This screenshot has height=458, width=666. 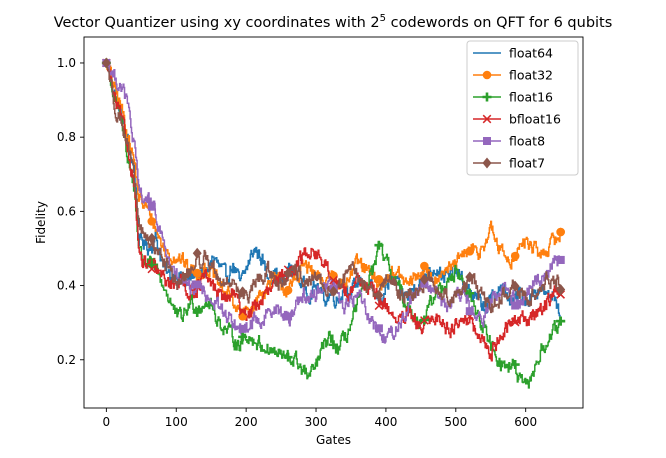 I want to click on y-tick-label: 0.6, so click(x=66, y=211).